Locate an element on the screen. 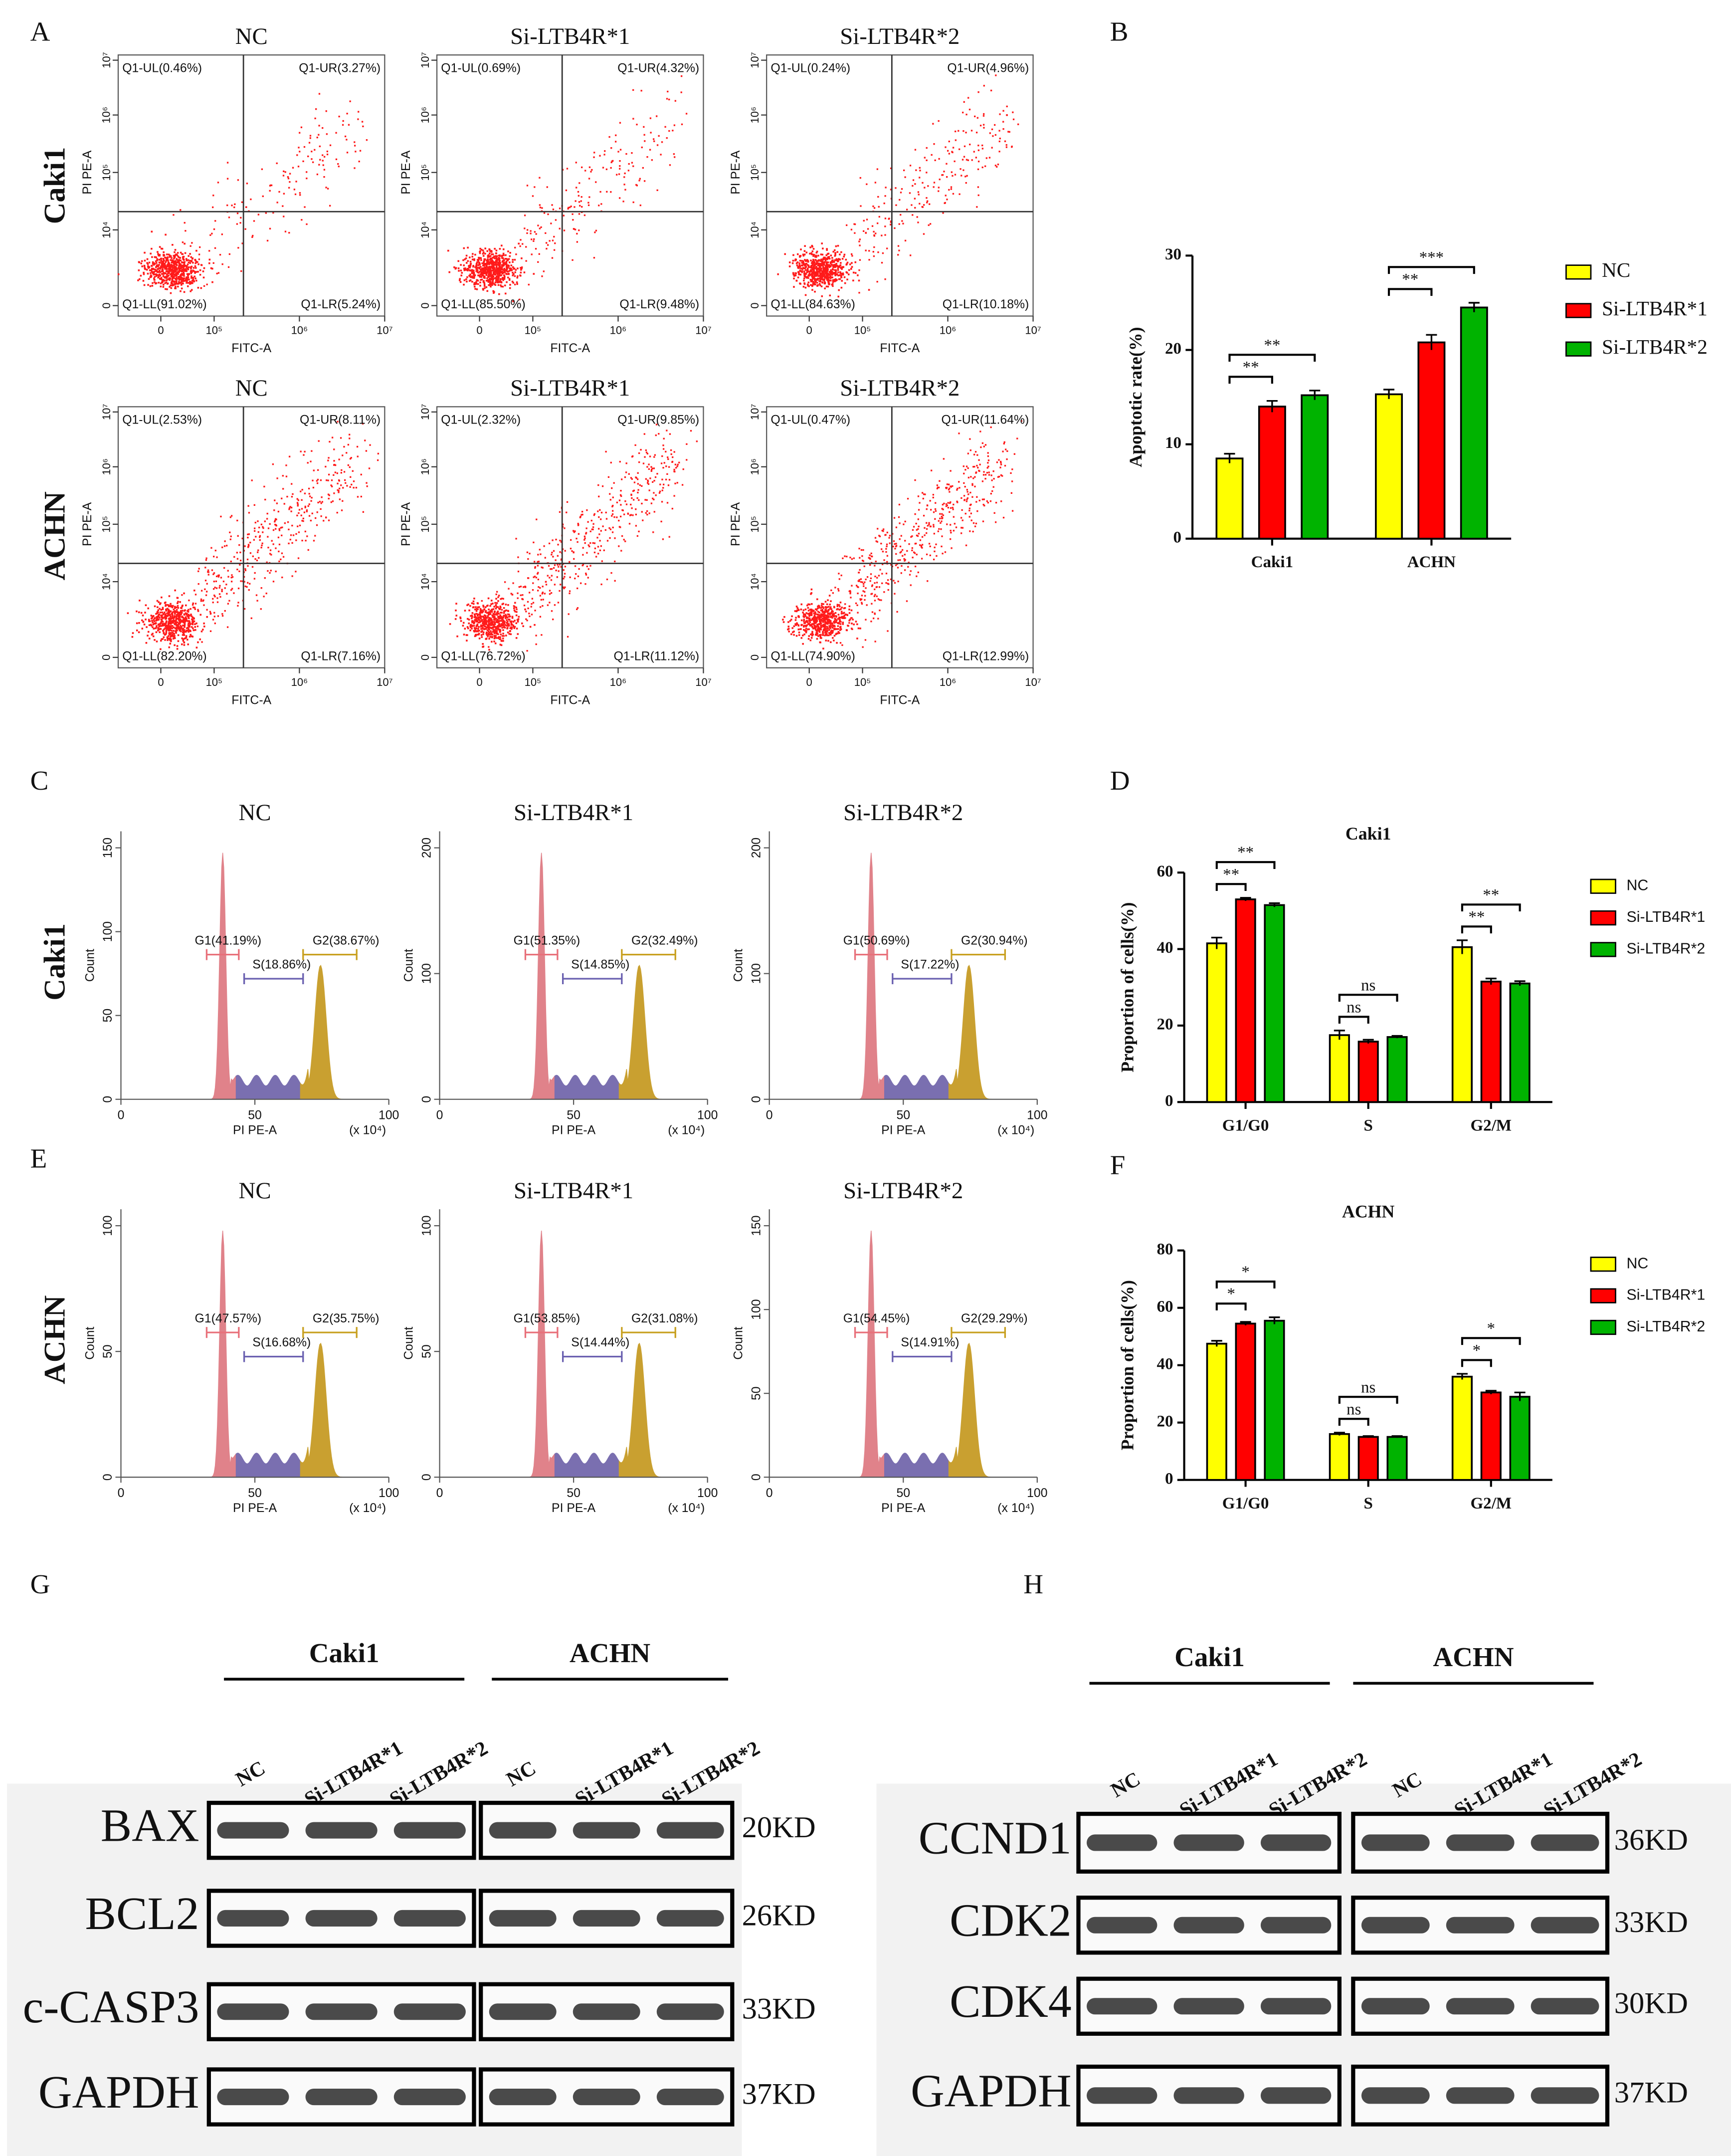  x-tick-label: 0 is located at coordinates (161, 330).